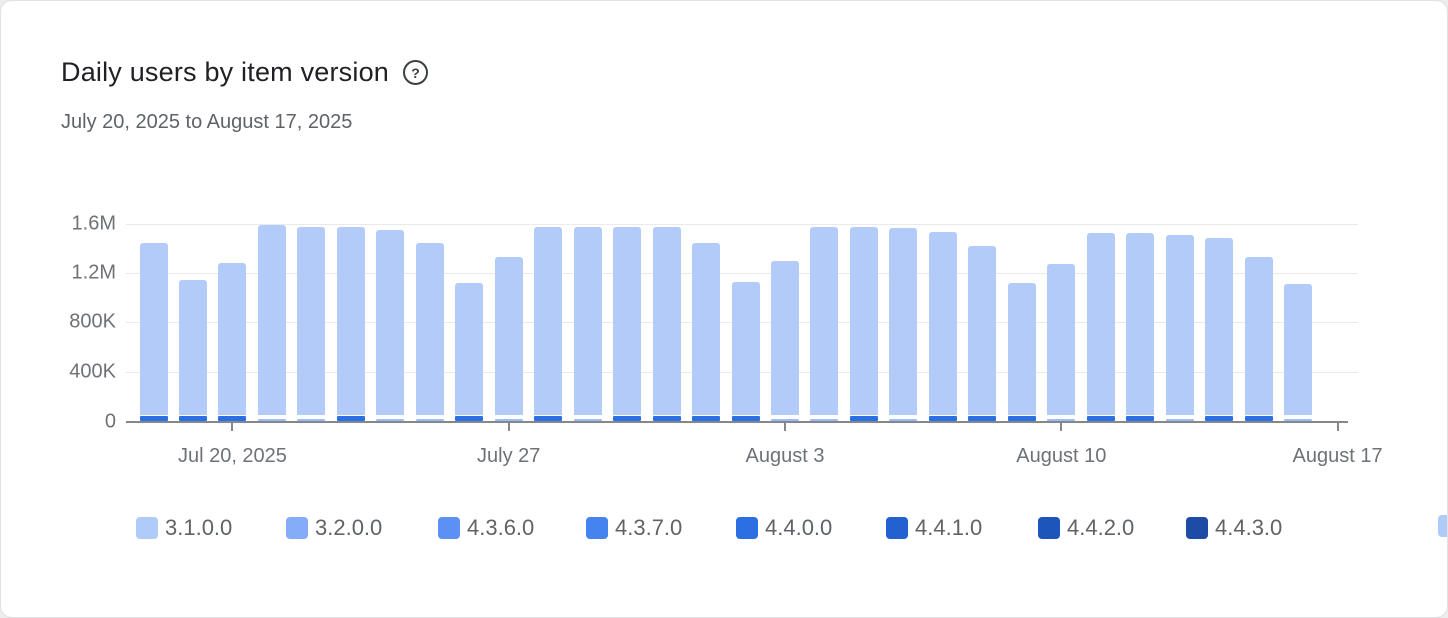 This screenshot has height=618, width=1448. I want to click on legend-item: 4.4.3.0, so click(1234, 528).